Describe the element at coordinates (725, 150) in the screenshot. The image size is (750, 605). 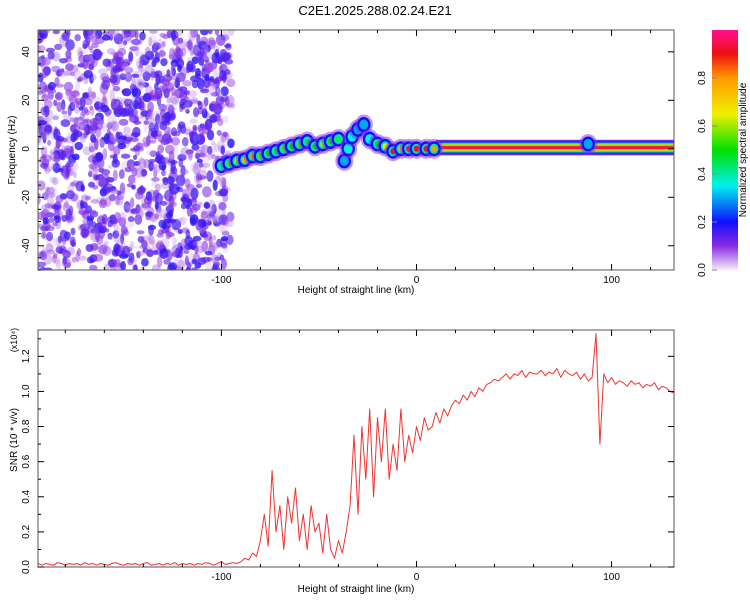
I see `colorbar-gradient` at that location.